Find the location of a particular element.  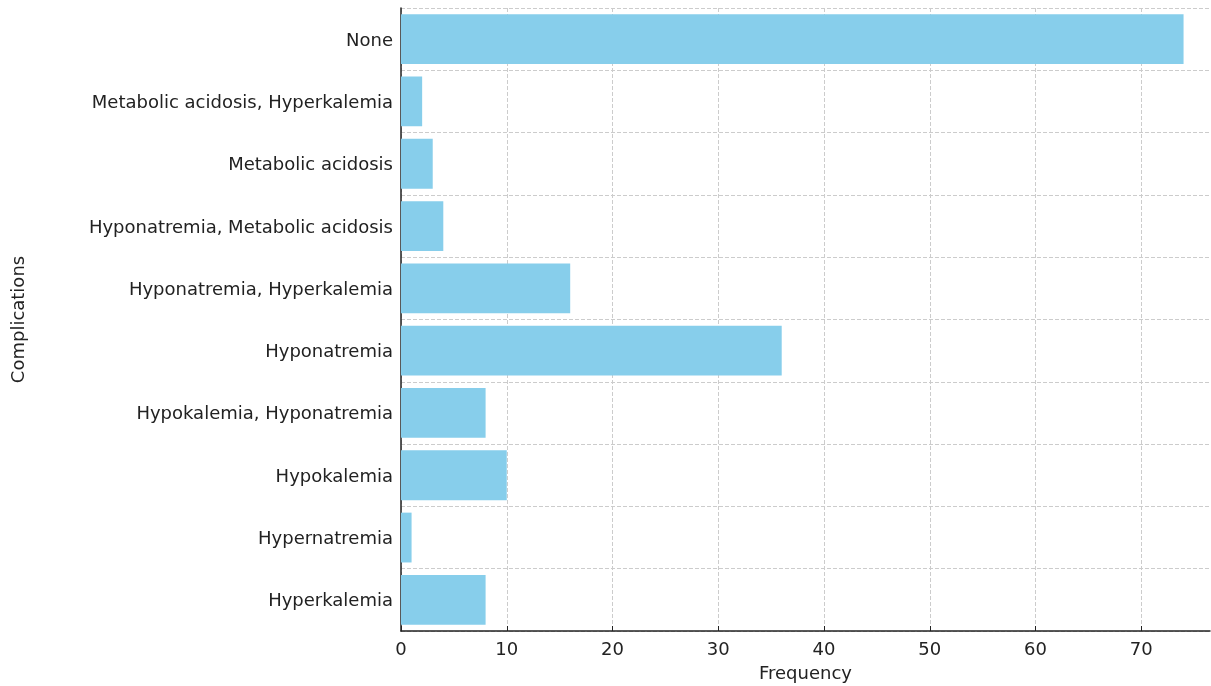

y-tick-label: Hypernatremia is located at coordinates (325, 538).